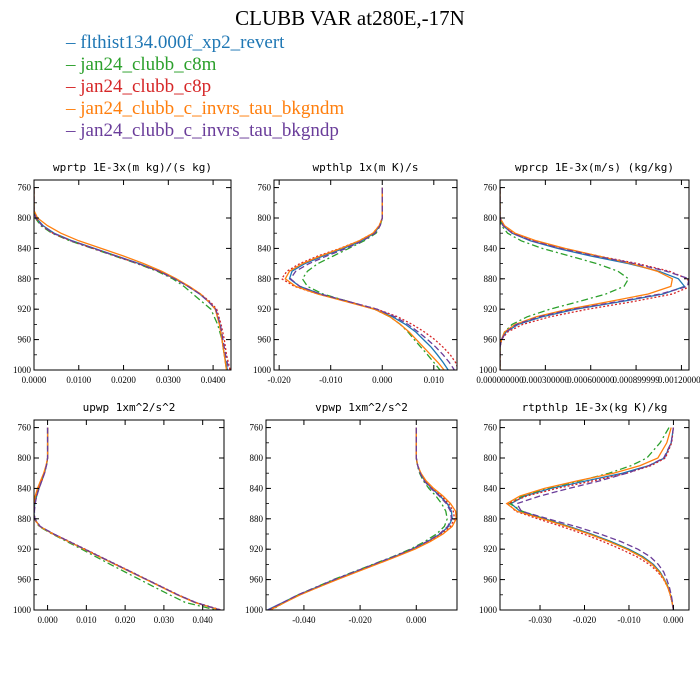  I want to click on x-tick-label: 0.000600000, so click(591, 380).